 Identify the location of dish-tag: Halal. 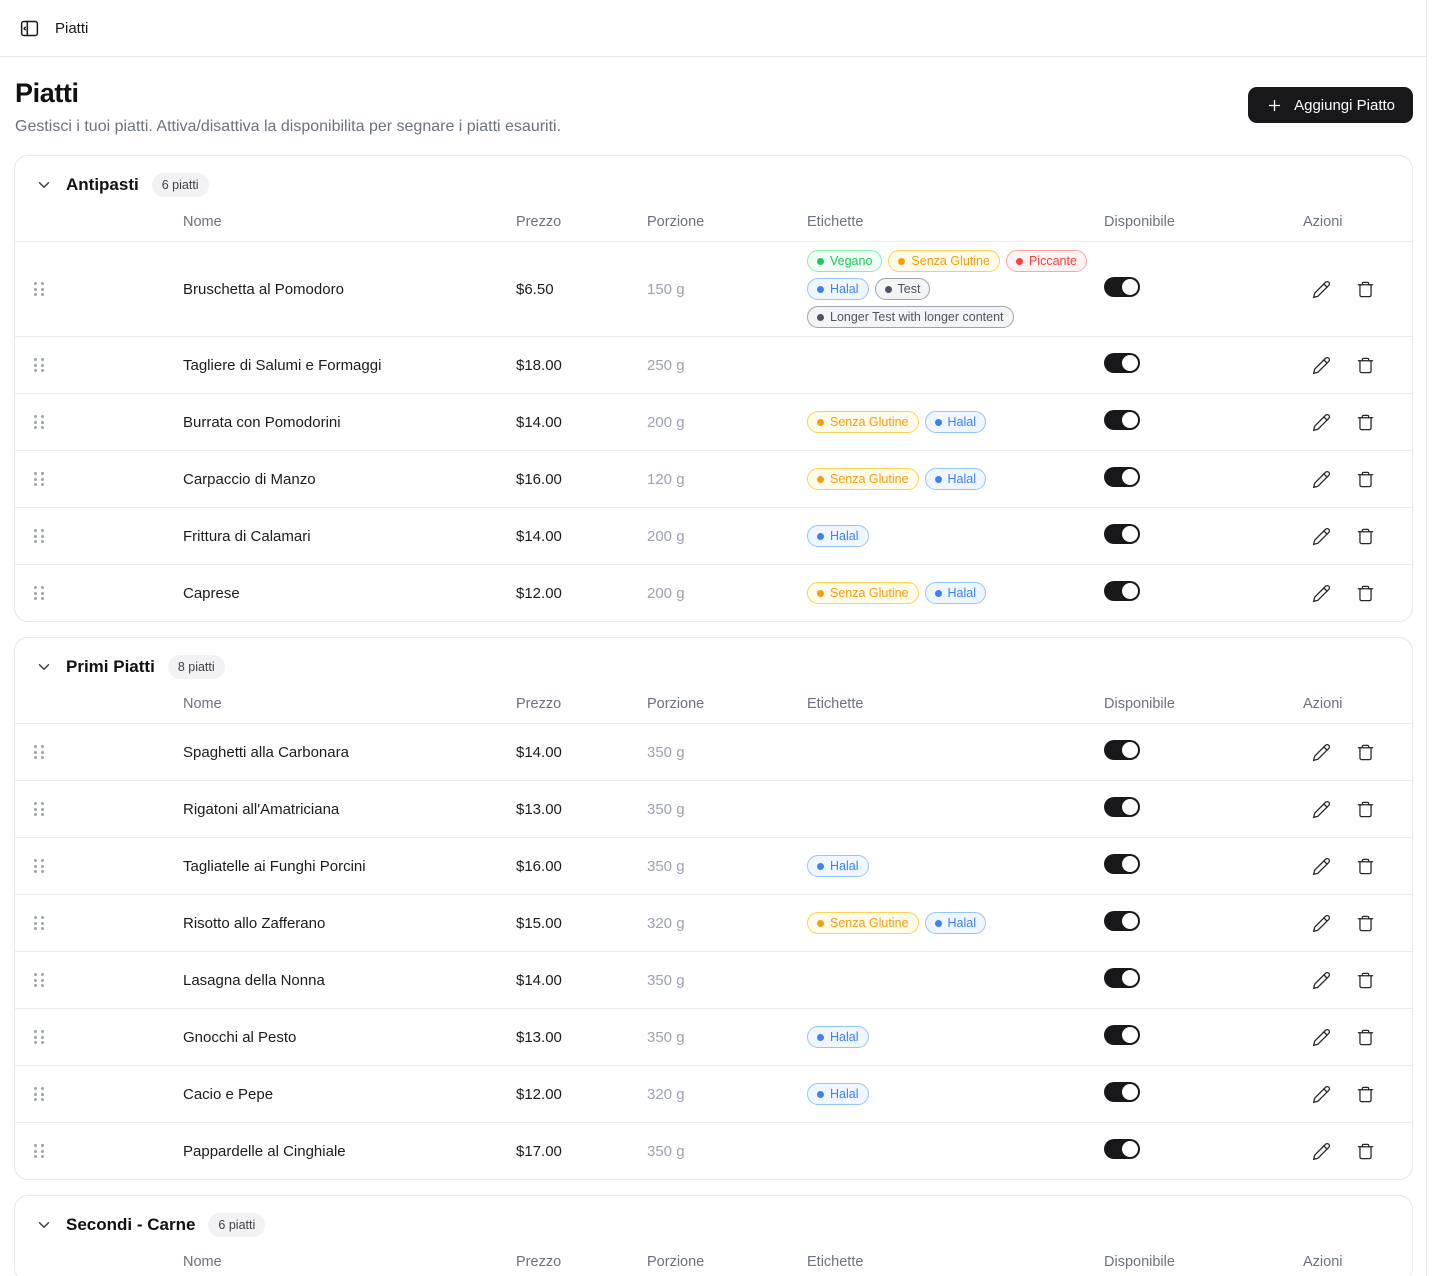
(838, 1094).